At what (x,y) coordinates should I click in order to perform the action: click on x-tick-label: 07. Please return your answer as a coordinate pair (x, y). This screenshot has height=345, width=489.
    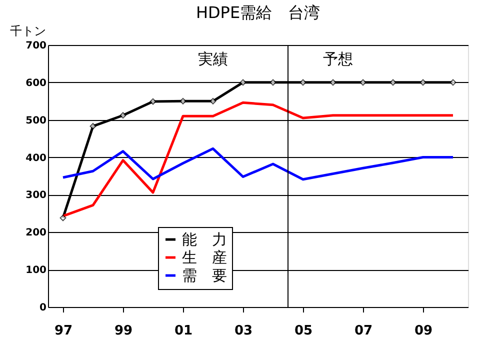
    Looking at the image, I should click on (363, 331).